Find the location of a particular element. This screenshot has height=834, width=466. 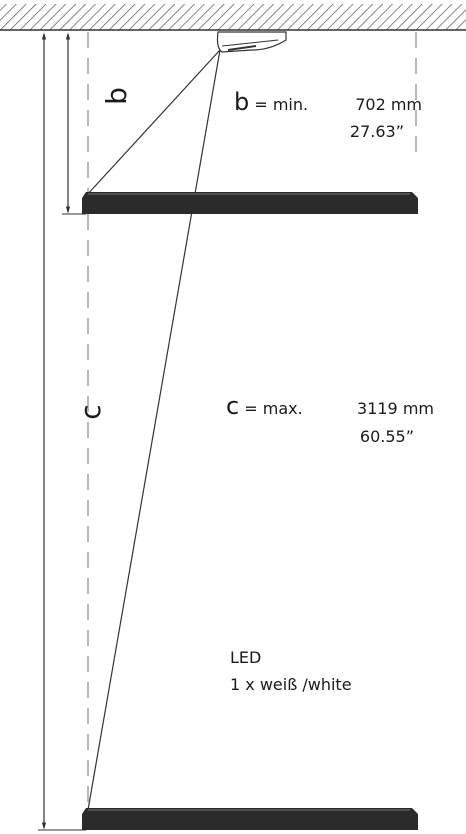

ceiling-canopy is located at coordinates (251, 42).